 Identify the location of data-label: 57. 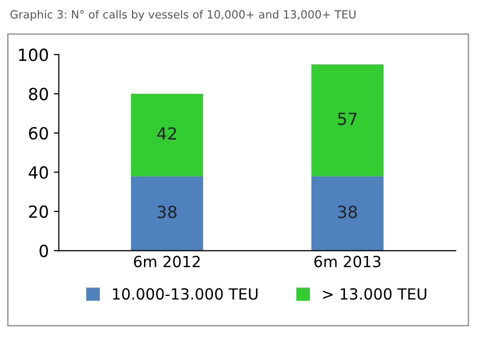
(347, 119).